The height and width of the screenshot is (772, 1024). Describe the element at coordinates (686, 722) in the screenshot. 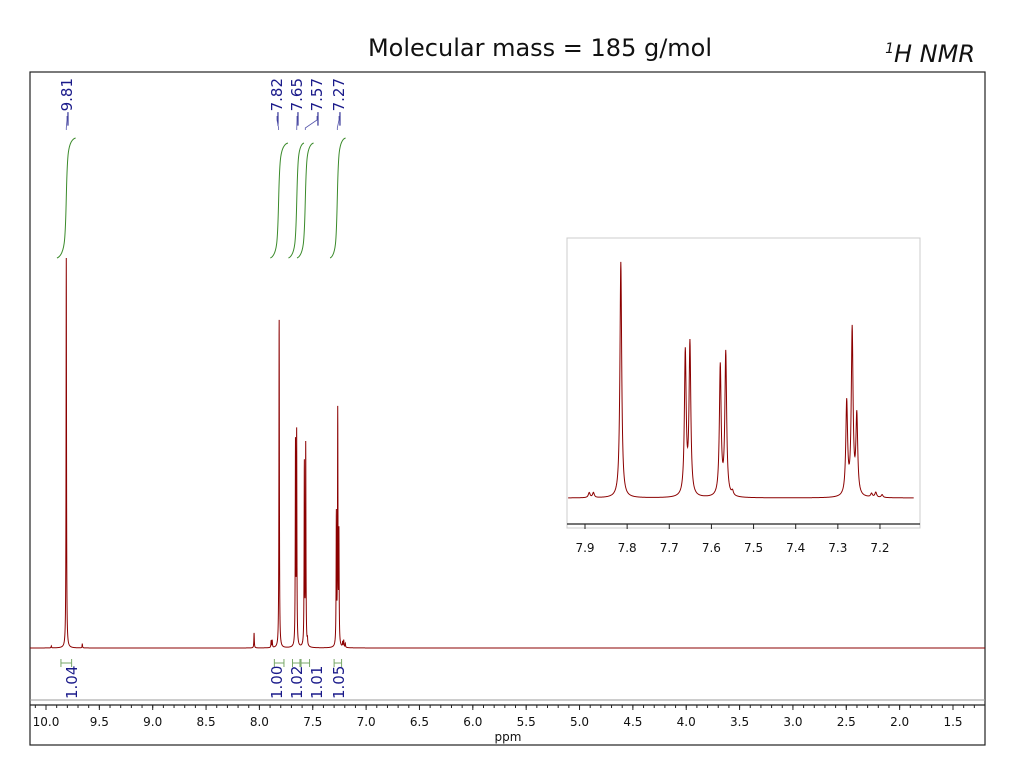

I see `x-tick-label: 4.0` at that location.